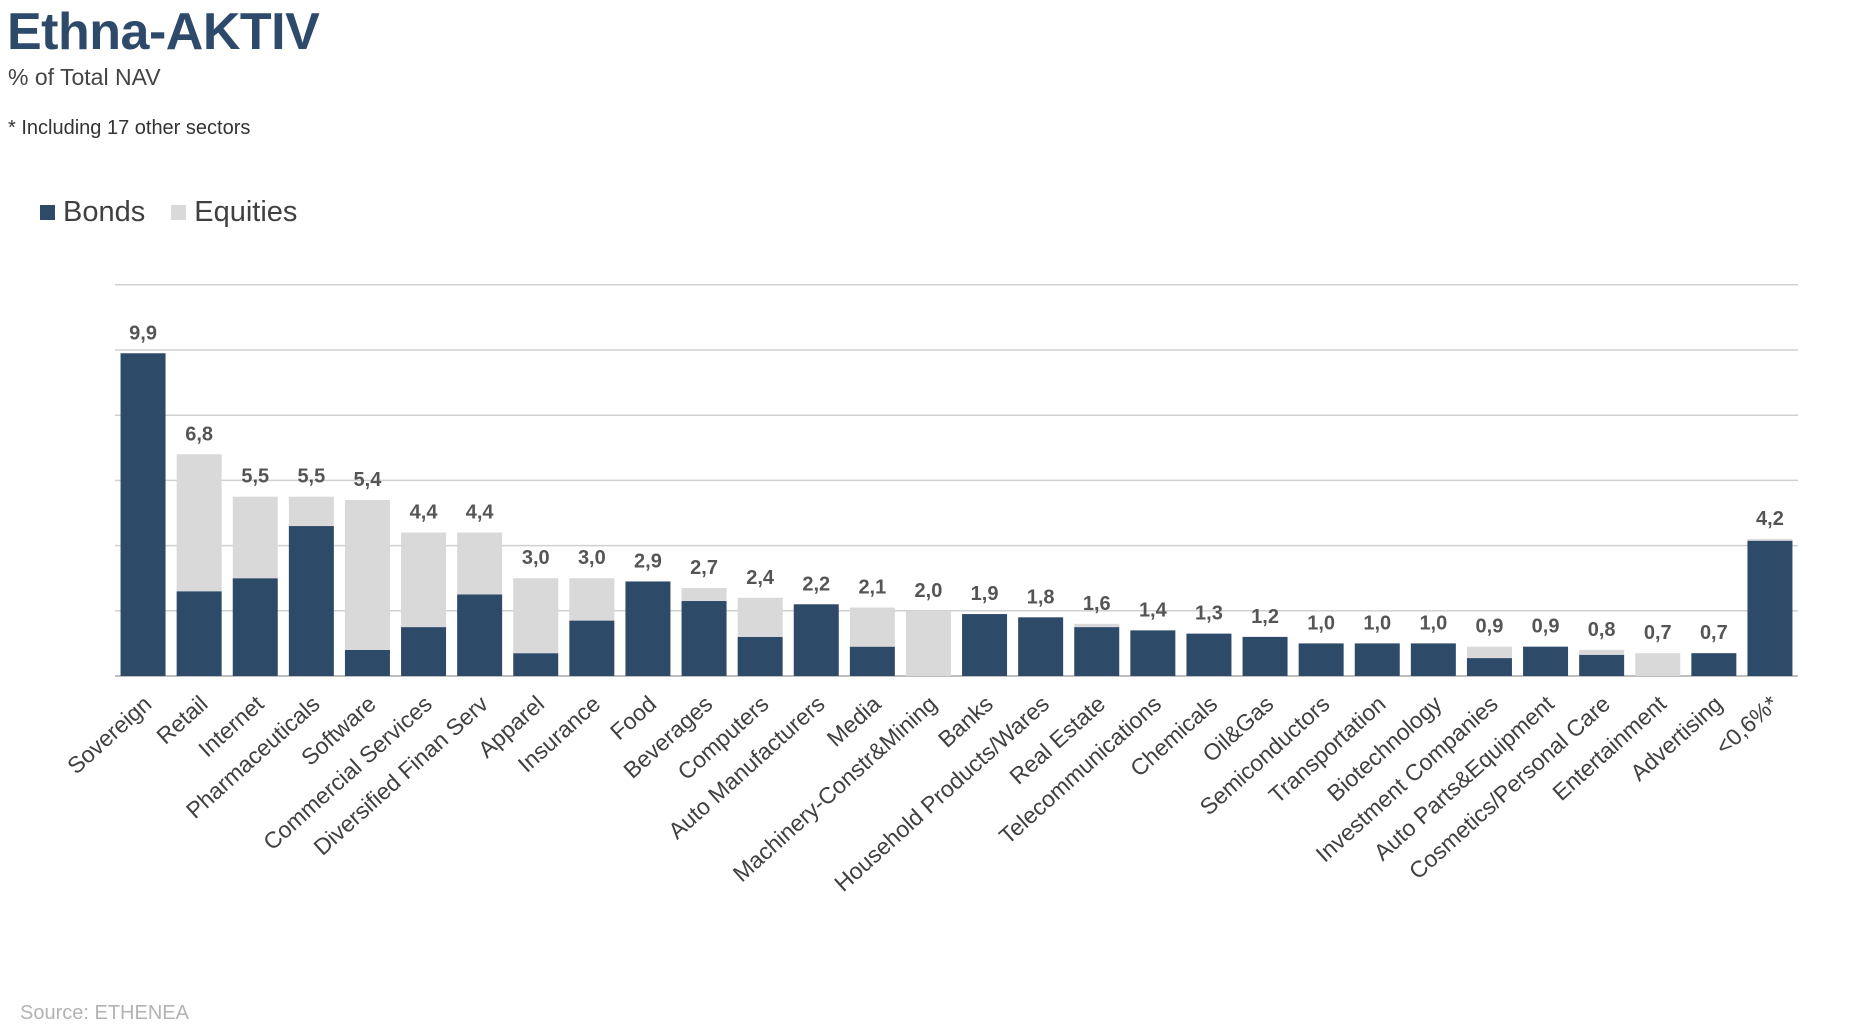 The height and width of the screenshot is (1034, 1855). I want to click on data-label: 2,0, so click(929, 591).